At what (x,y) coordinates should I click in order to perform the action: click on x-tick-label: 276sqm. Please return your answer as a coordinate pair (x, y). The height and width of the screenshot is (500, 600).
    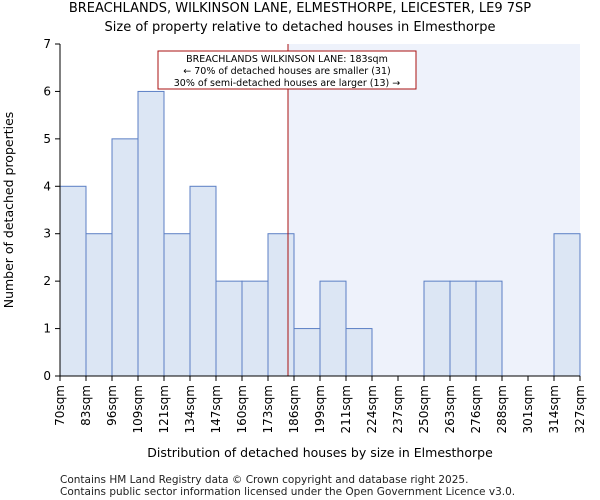
    Looking at the image, I should click on (476, 409).